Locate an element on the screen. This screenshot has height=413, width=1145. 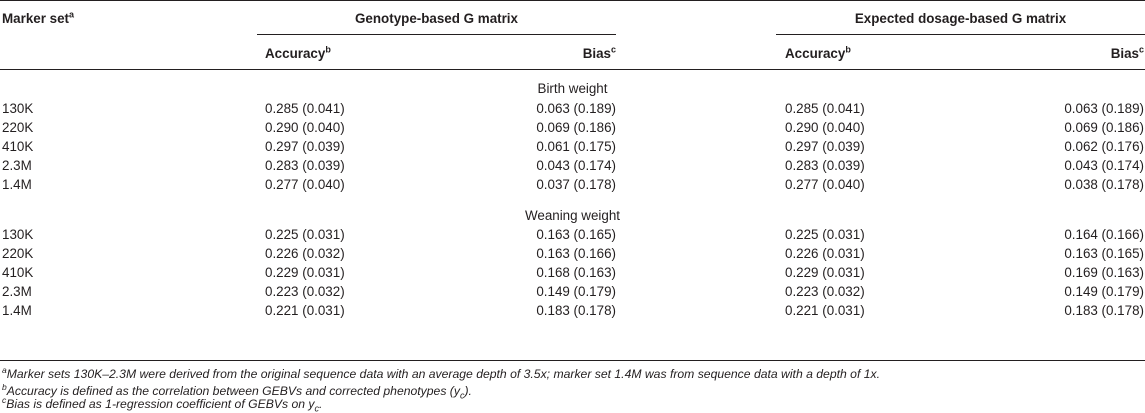
cell-bias-genotype: 0.163 (0.166) is located at coordinates (576, 253).